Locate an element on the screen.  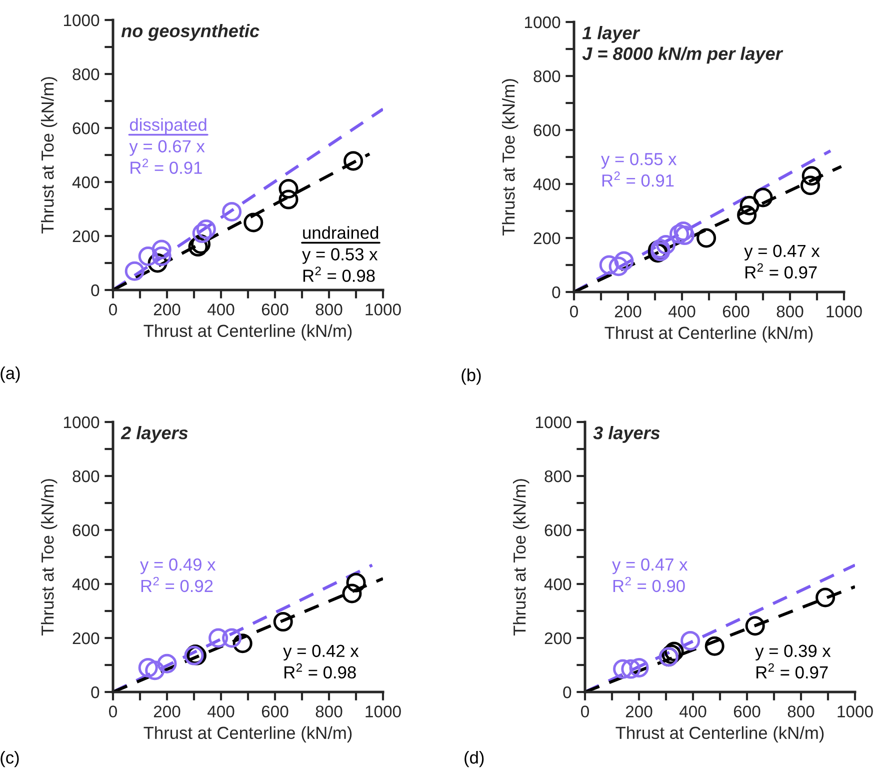
text: (b) is located at coordinates (471, 376).